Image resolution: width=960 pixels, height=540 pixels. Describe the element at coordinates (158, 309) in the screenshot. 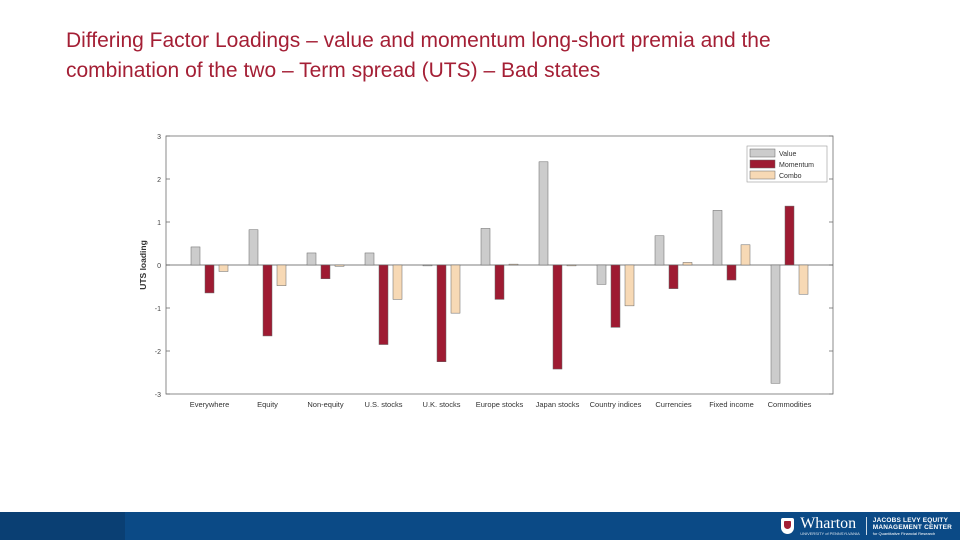

I see `y-tick-label: -1` at that location.